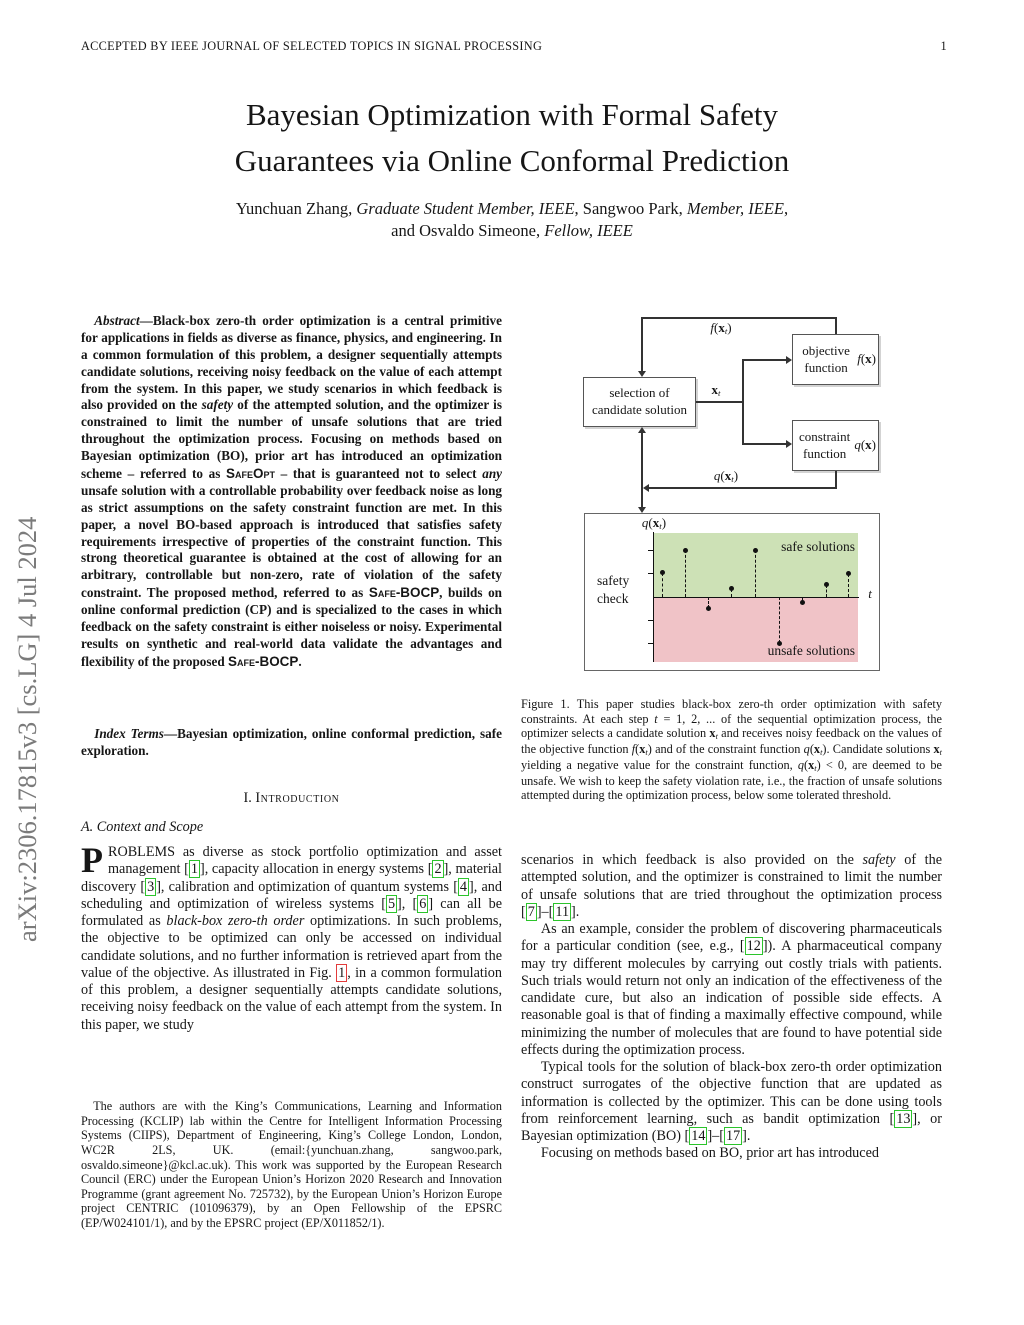 The height and width of the screenshot is (1325, 1024). Describe the element at coordinates (726, 476) in the screenshot. I see `label-q-xt: q(xt)` at that location.